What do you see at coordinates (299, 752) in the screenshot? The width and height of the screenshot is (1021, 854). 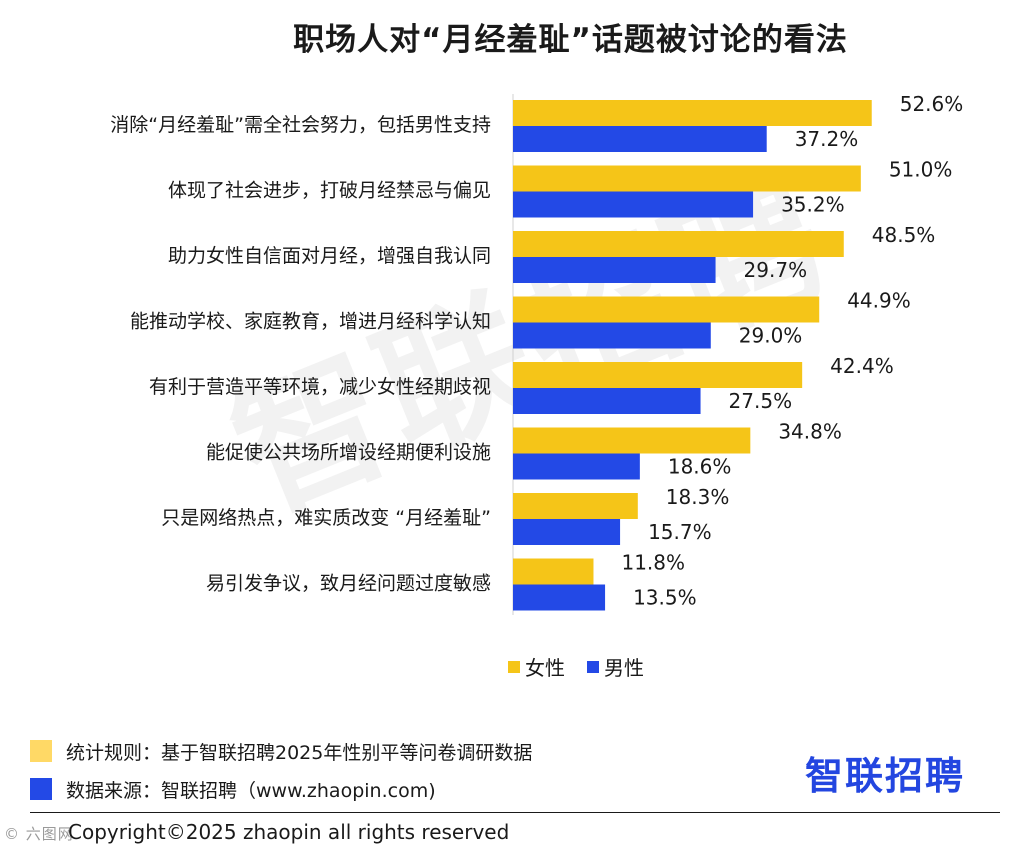 I see `note-rule-text: 统计规则：基于智联招聘2025年性别平等问卷调研数据` at bounding box center [299, 752].